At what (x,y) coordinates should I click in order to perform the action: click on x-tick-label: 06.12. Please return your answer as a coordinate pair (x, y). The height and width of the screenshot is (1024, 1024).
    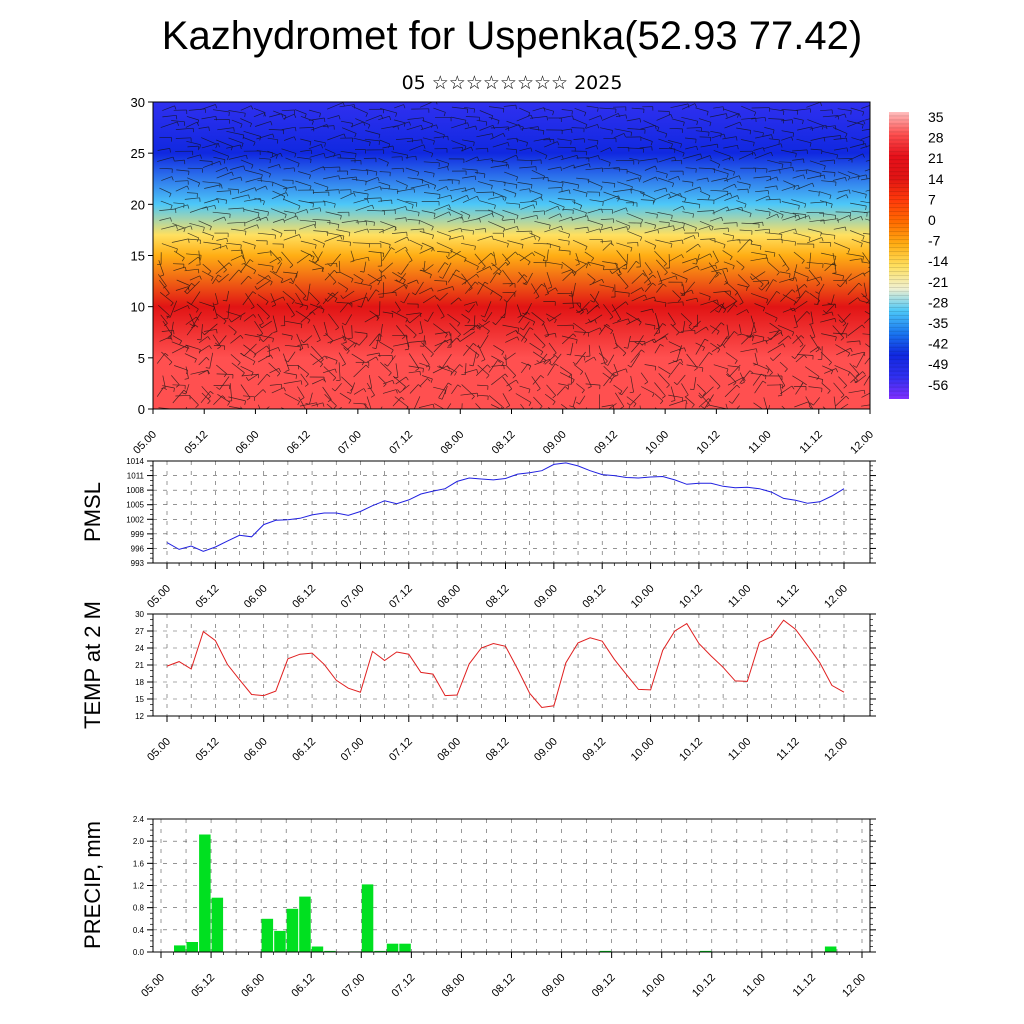
    Looking at the image, I should click on (304, 750).